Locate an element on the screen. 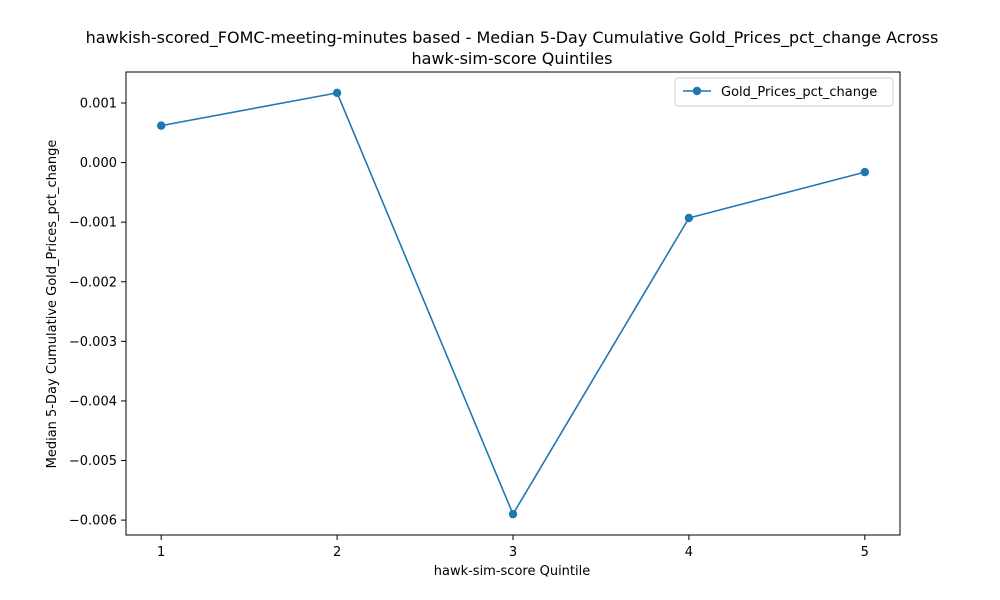 Image resolution: width=1000 pixels, height=600 pixels. y-tick-label: −0.001 is located at coordinates (93, 223).